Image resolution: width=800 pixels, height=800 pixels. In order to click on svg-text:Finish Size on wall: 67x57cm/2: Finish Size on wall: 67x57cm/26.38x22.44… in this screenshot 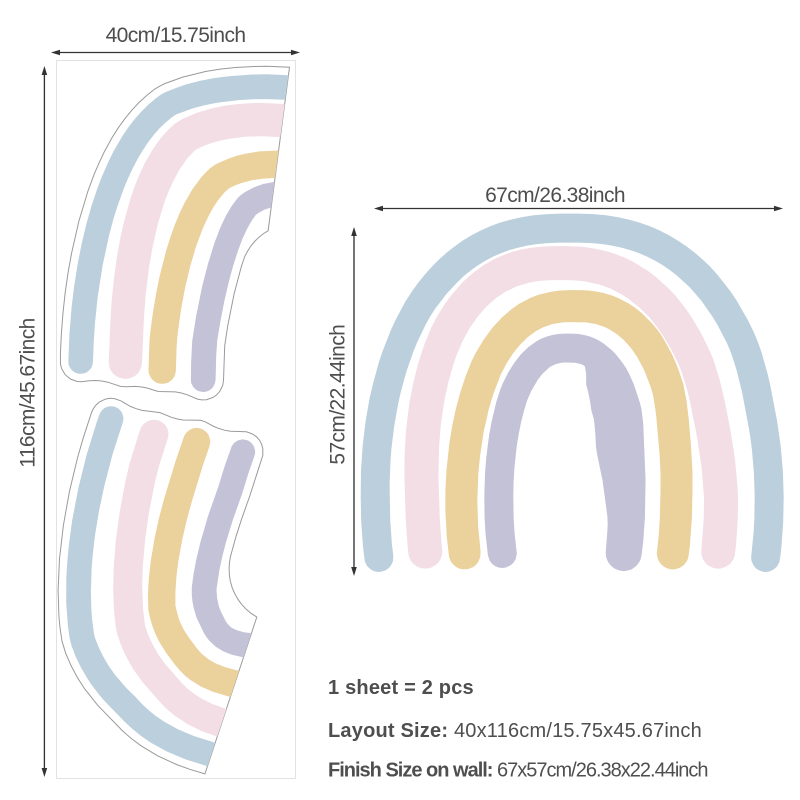, I will do `click(518, 771)`.